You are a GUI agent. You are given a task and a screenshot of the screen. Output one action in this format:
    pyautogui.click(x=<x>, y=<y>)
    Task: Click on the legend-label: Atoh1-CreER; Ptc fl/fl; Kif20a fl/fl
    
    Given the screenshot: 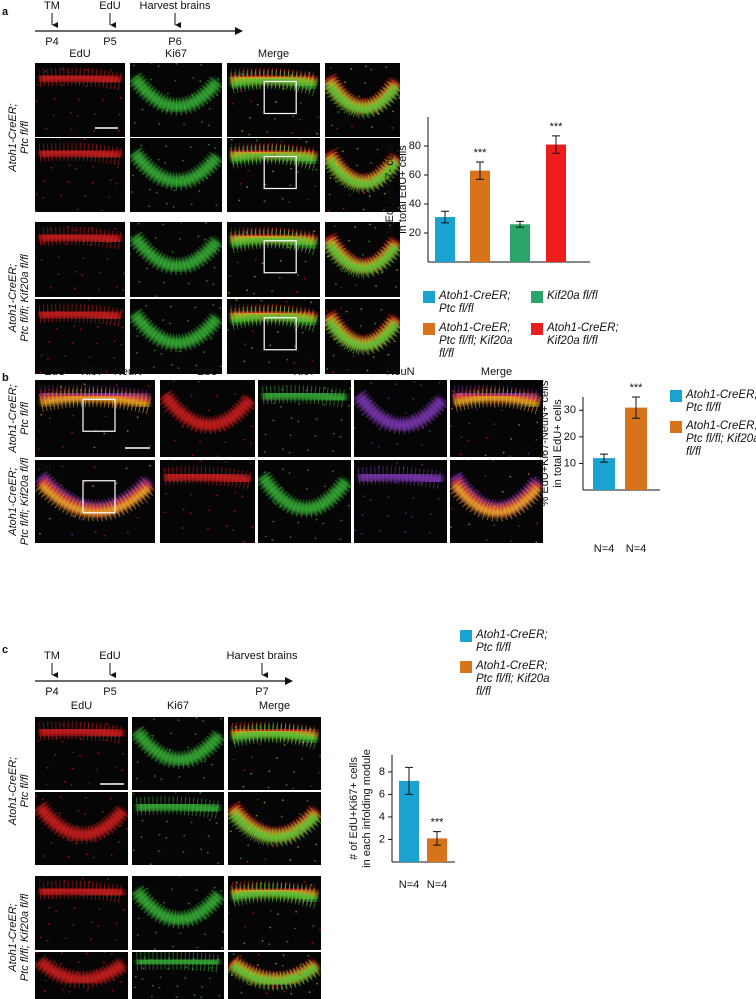 What is the action you would take?
    pyautogui.click(x=513, y=679)
    